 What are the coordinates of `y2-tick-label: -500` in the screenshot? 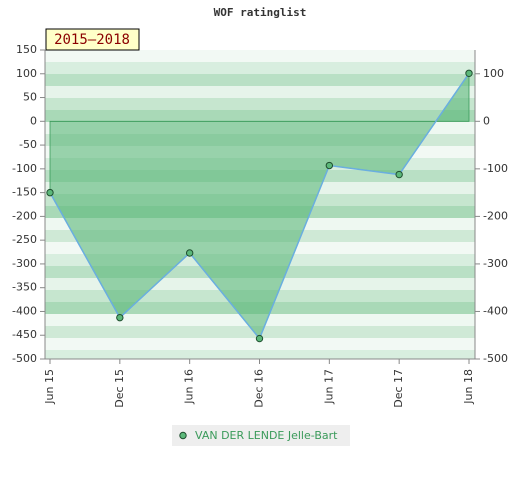 It's located at (495, 358).